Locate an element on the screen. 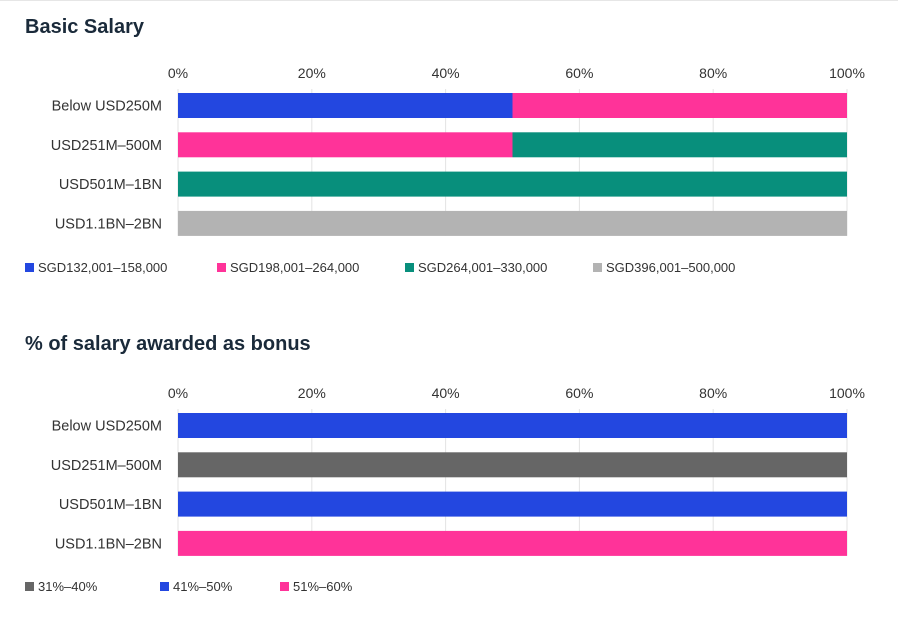 The width and height of the screenshot is (898, 633). legend-item: SGD396,001–500,000 is located at coordinates (673, 267).